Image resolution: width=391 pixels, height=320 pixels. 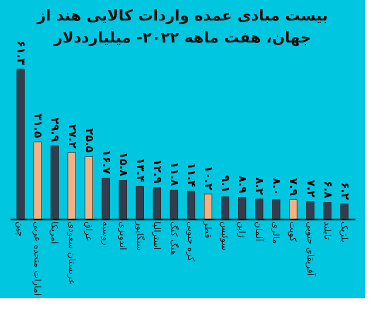 What do you see at coordinates (292, 232) in the screenshot?
I see `x-tick-label: کویت` at bounding box center [292, 232].